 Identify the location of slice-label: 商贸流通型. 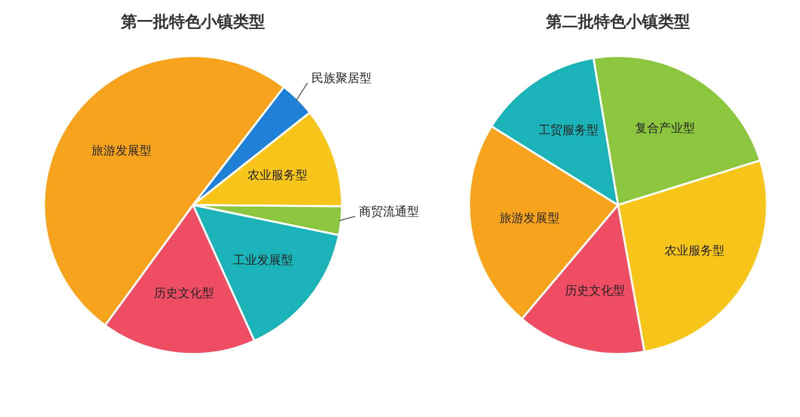
(389, 211).